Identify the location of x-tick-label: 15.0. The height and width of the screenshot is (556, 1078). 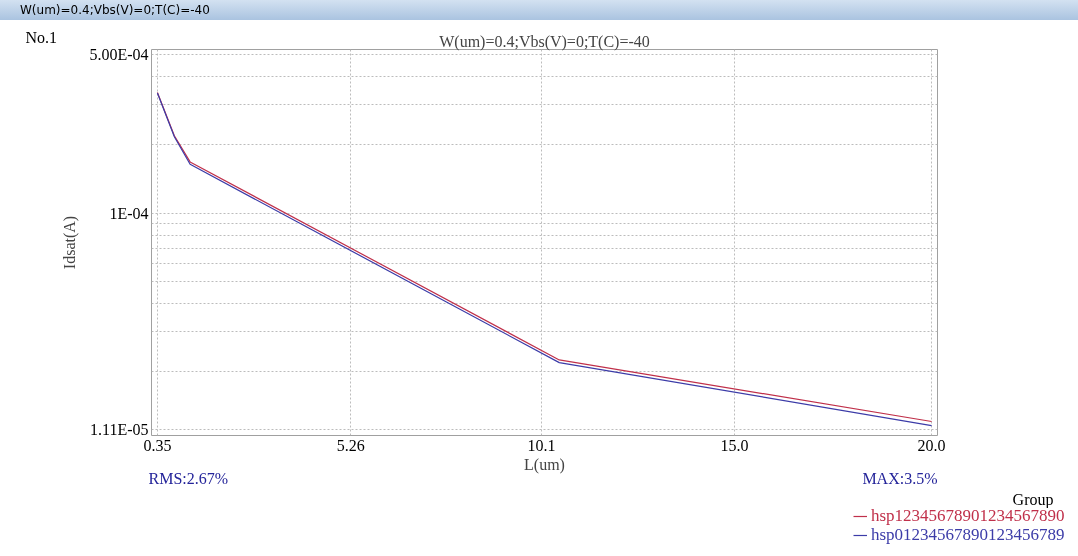
(734, 445).